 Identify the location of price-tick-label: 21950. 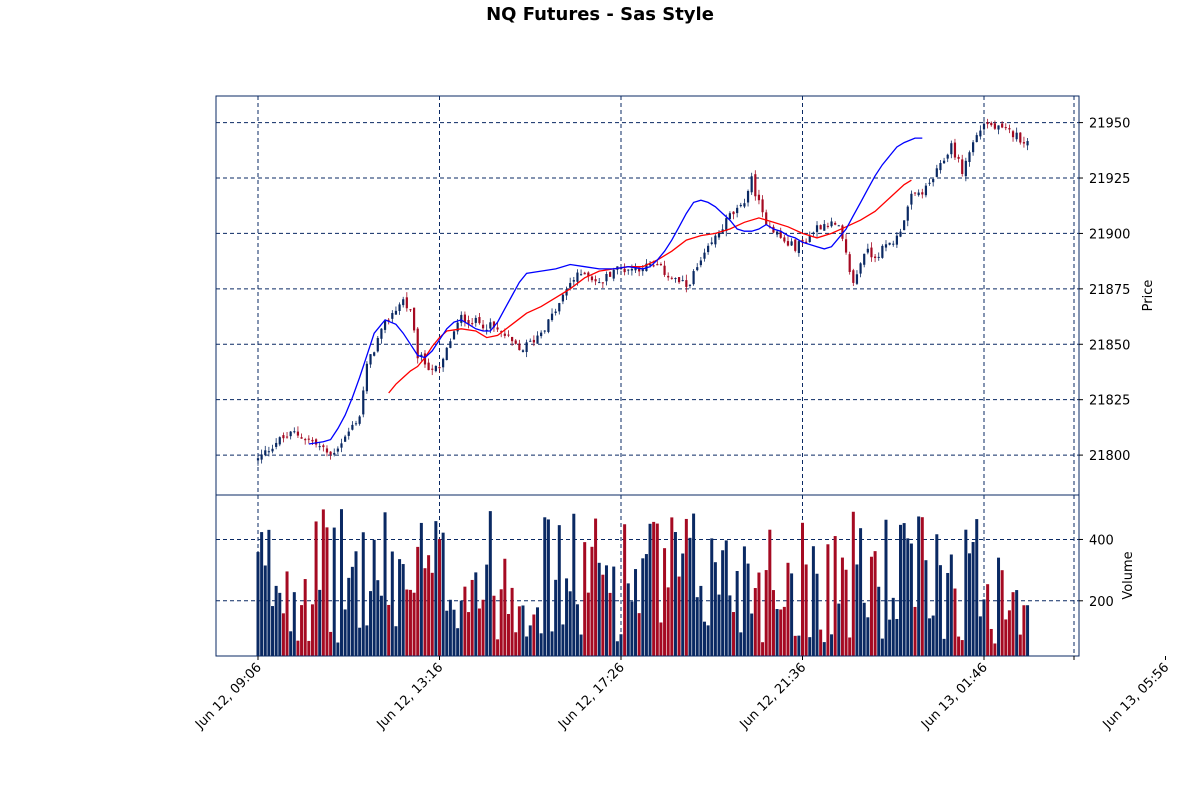
(1109, 124).